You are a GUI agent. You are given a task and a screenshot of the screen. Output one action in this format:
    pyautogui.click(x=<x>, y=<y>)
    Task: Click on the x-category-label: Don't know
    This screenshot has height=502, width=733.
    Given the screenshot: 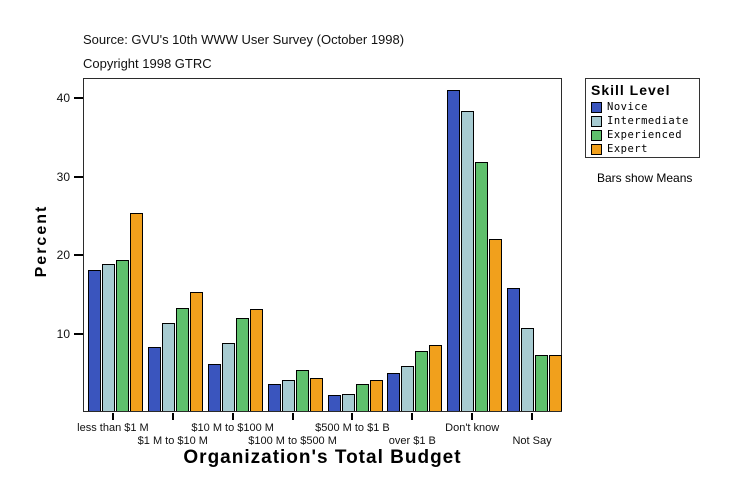 What is the action you would take?
    pyautogui.click(x=472, y=428)
    